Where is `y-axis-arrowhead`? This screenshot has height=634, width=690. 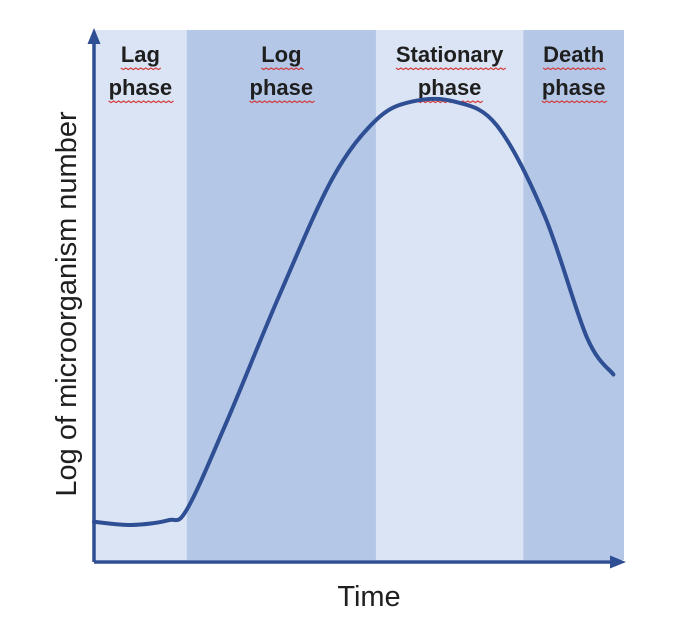
y-axis-arrowhead is located at coordinates (94, 36).